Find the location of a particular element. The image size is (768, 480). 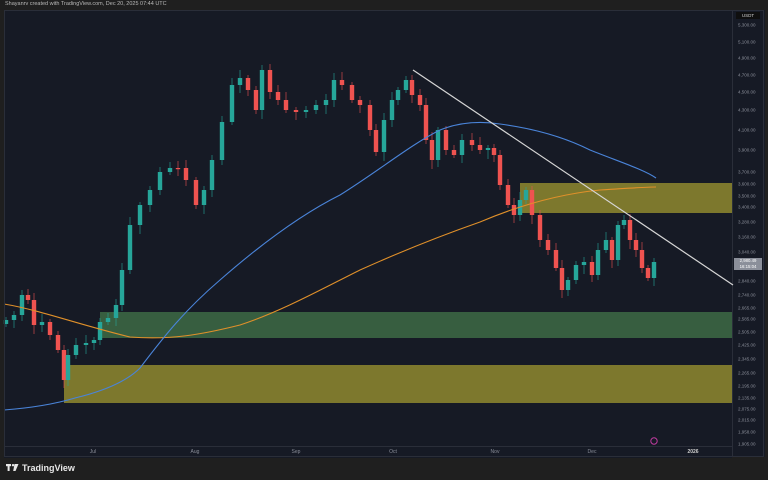

time-label: 2026 is located at coordinates (693, 452).